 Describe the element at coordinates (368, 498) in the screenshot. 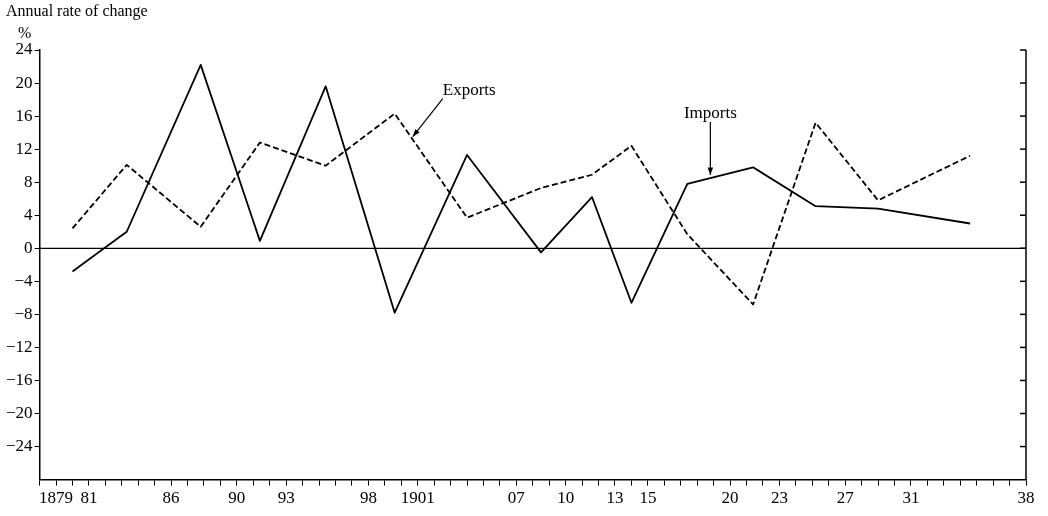

I see `x-tick-label: 98` at that location.